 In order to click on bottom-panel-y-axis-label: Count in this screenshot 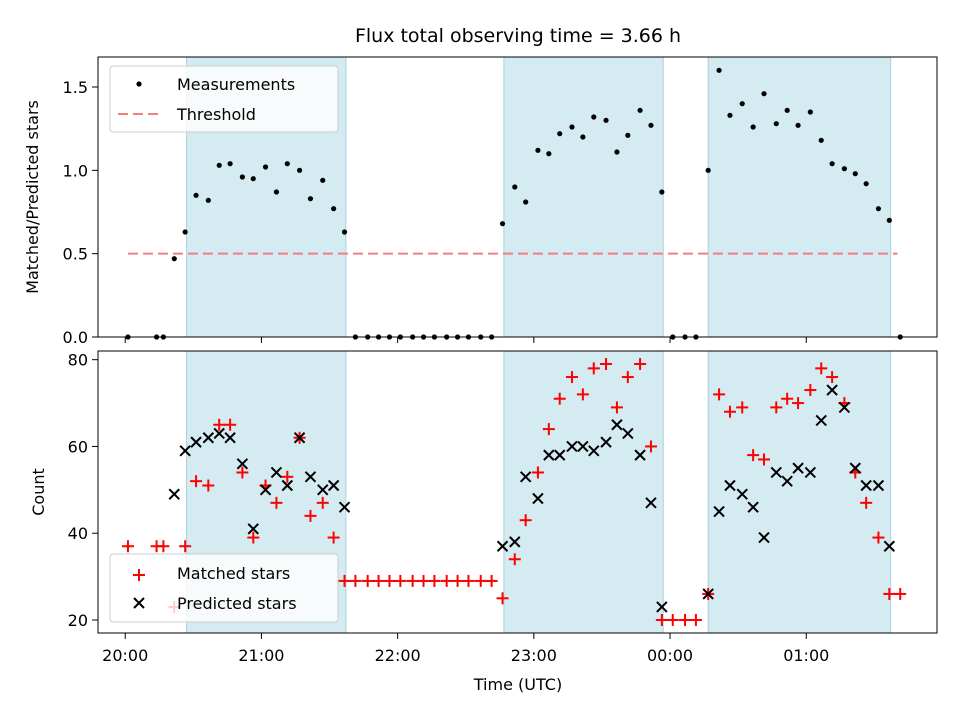, I will do `click(38, 492)`.